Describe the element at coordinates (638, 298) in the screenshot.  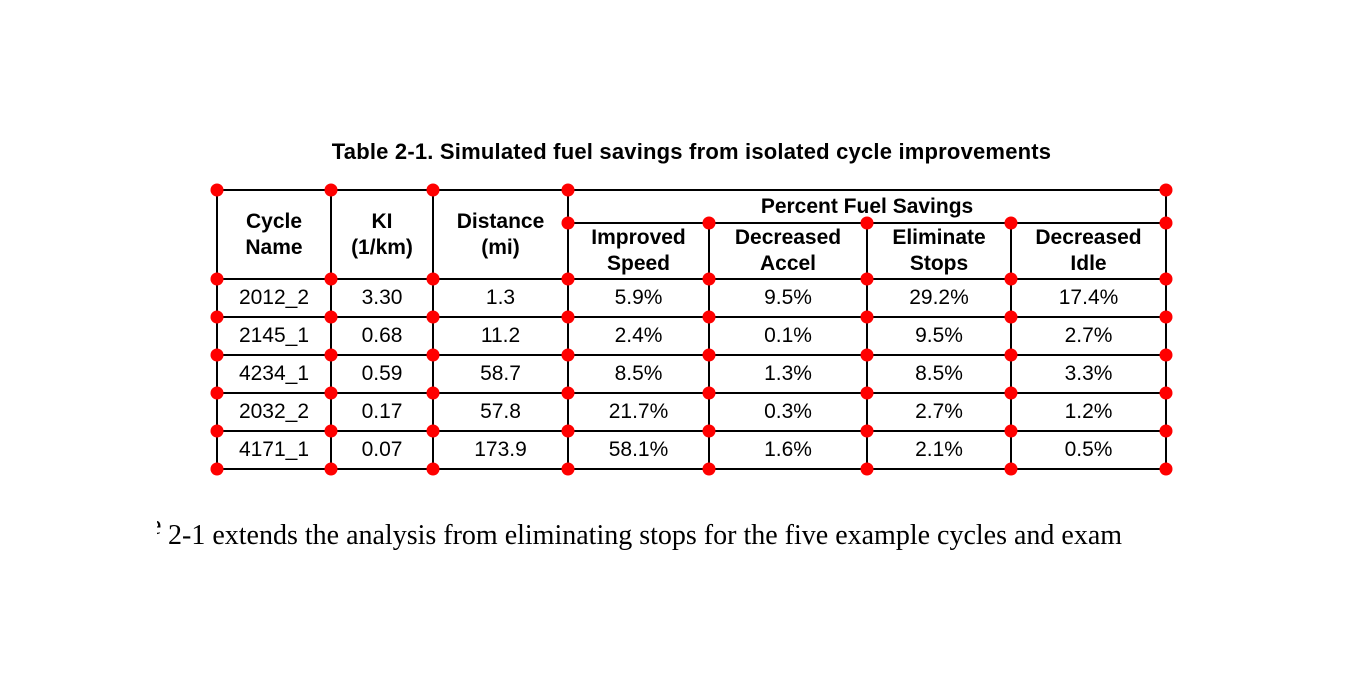
I see `cell-improved-speed: 5.9%` at that location.